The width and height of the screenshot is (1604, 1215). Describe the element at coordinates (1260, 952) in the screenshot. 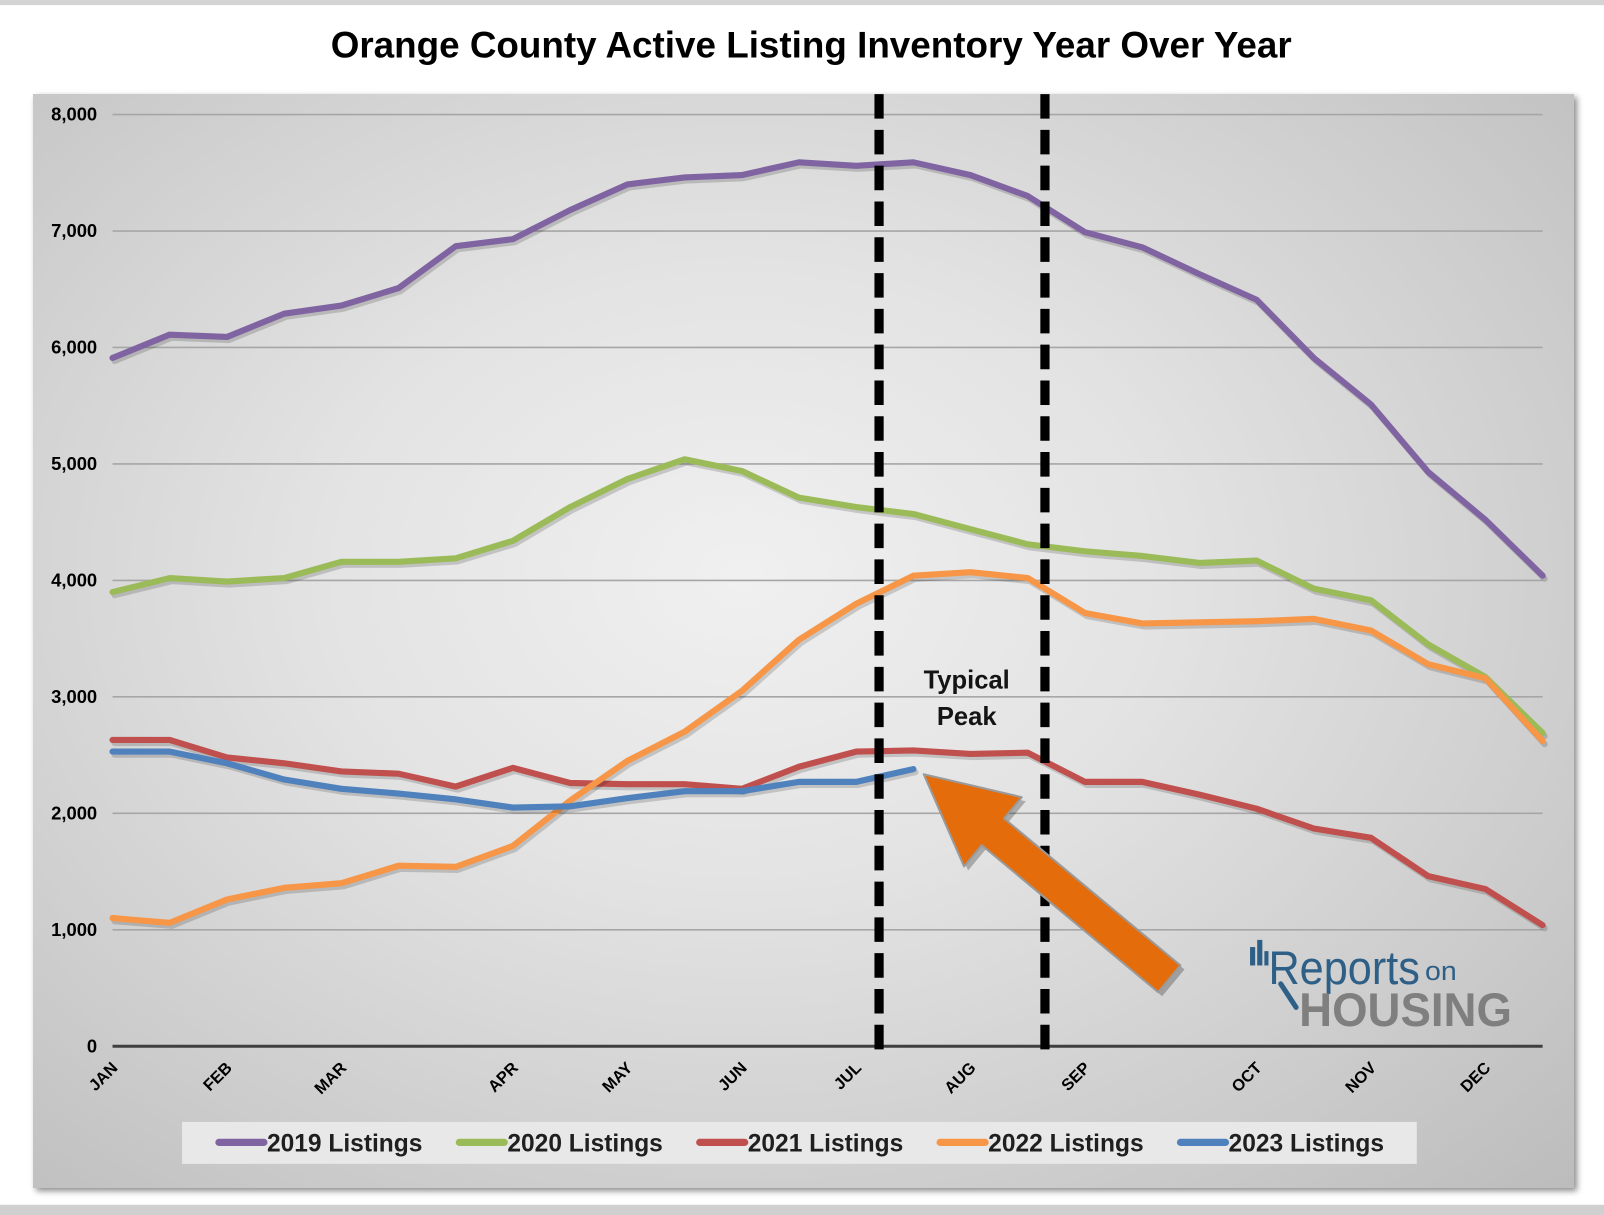

I see `building-bar` at that location.